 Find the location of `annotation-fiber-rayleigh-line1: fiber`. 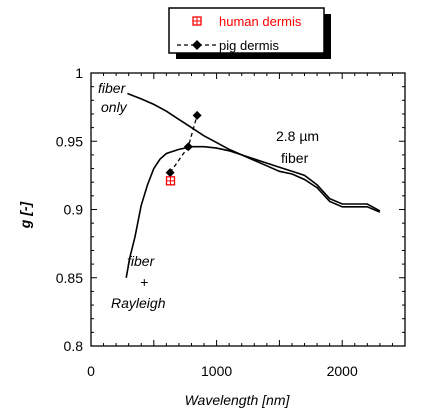

annotation-fiber-rayleigh-line1: fiber is located at coordinates (141, 261).